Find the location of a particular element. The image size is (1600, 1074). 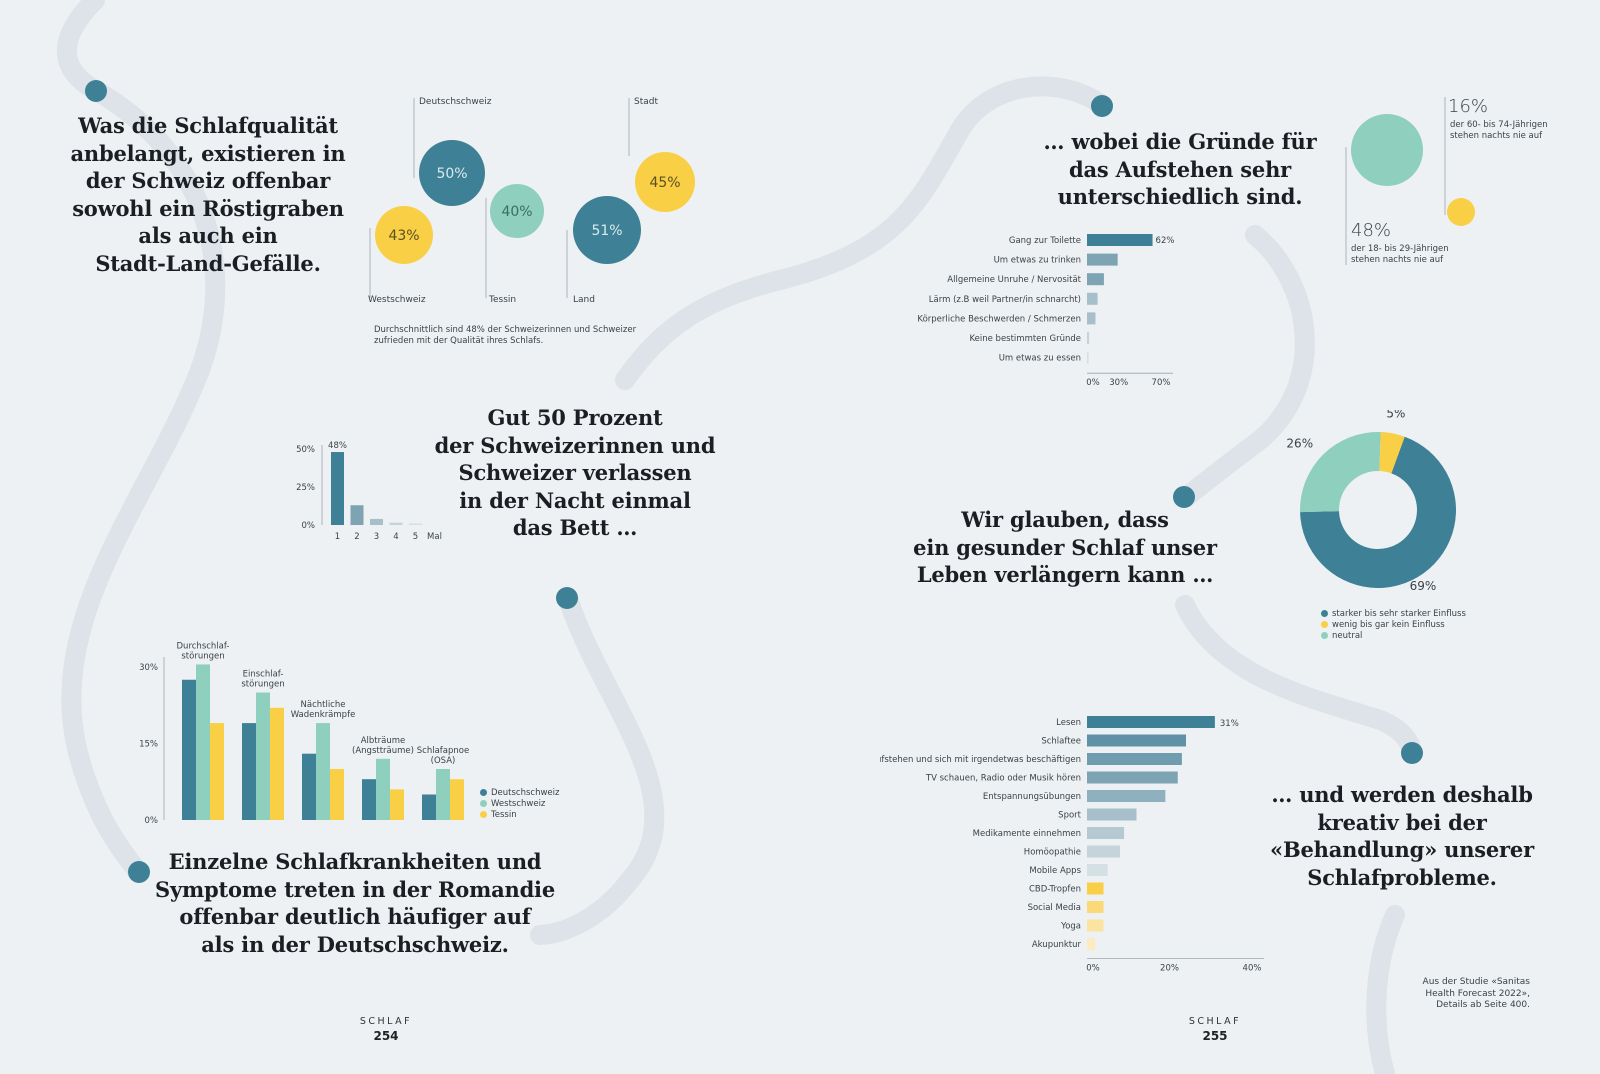

page-number: 254 is located at coordinates (386, 1036).